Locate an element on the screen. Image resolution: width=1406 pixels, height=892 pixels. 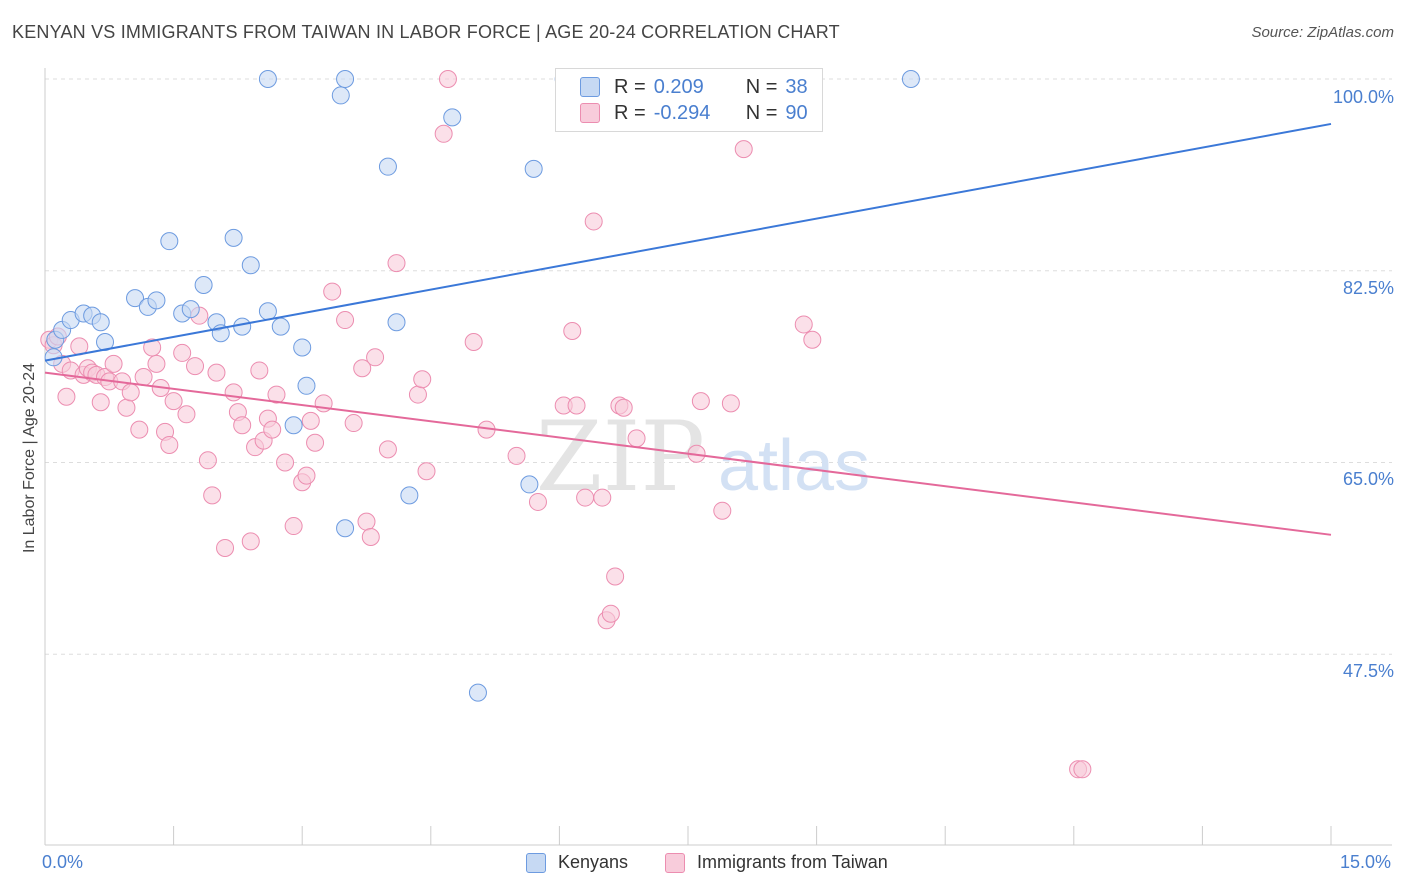
legend-swatch-kenyans is located at coordinates (536, 862).